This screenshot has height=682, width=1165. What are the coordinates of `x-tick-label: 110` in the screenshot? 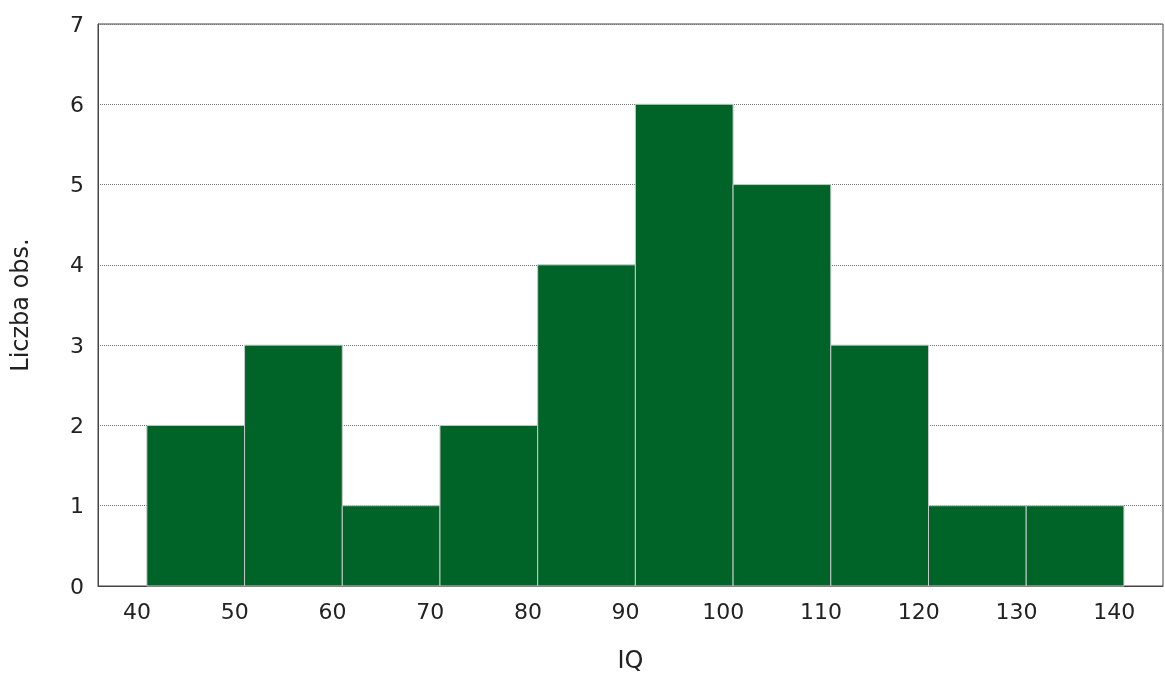 It's located at (821, 611).